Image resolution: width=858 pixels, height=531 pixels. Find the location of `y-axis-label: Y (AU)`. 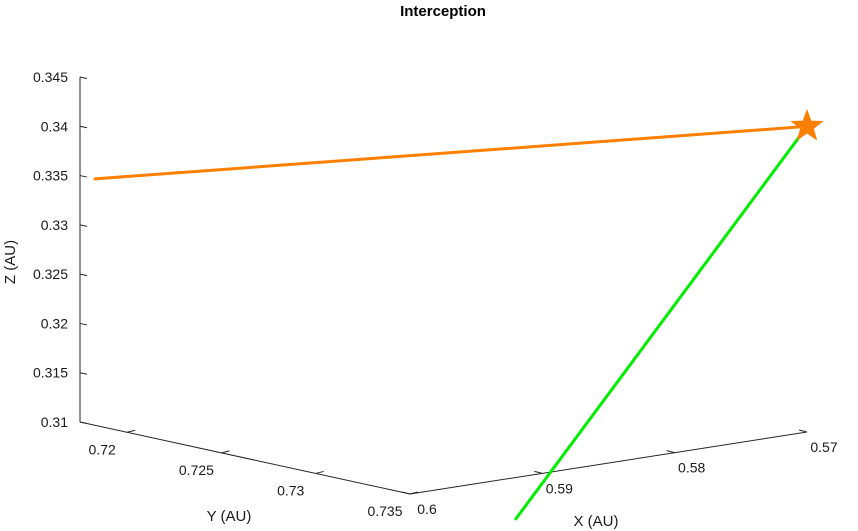

y-axis-label: Y (AU) is located at coordinates (229, 516).